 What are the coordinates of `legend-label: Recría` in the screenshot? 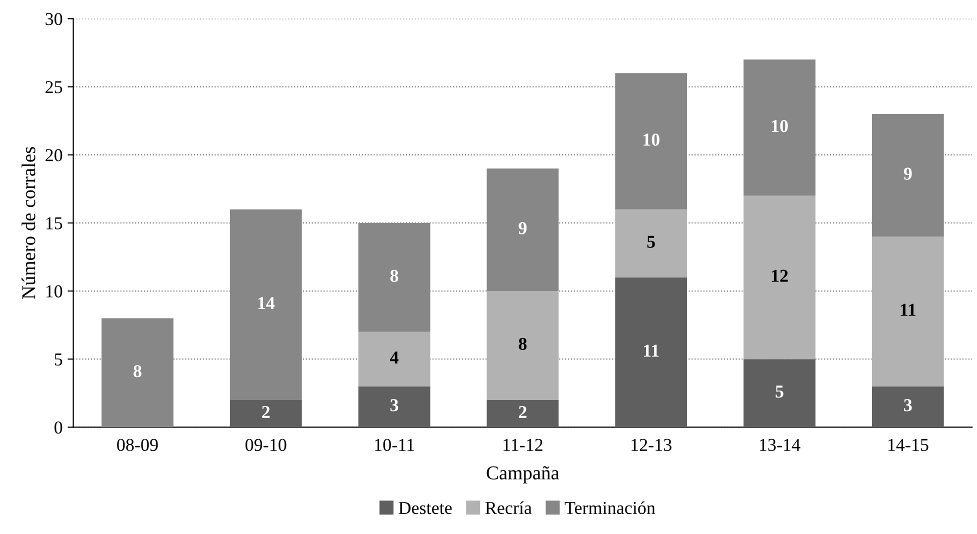 It's located at (508, 507).